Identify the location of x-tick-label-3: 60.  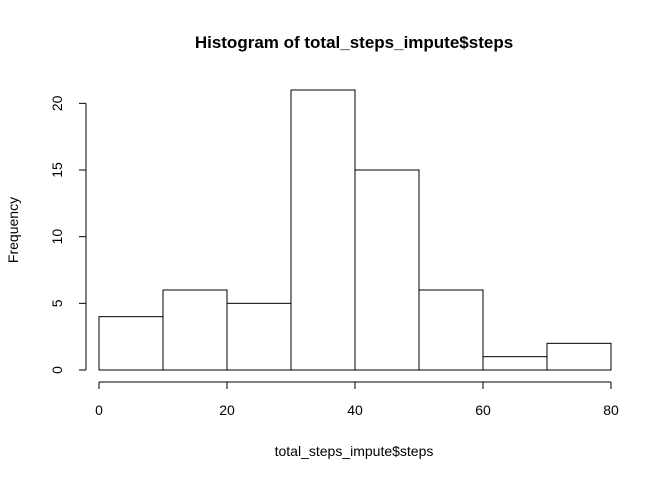
(483, 410).